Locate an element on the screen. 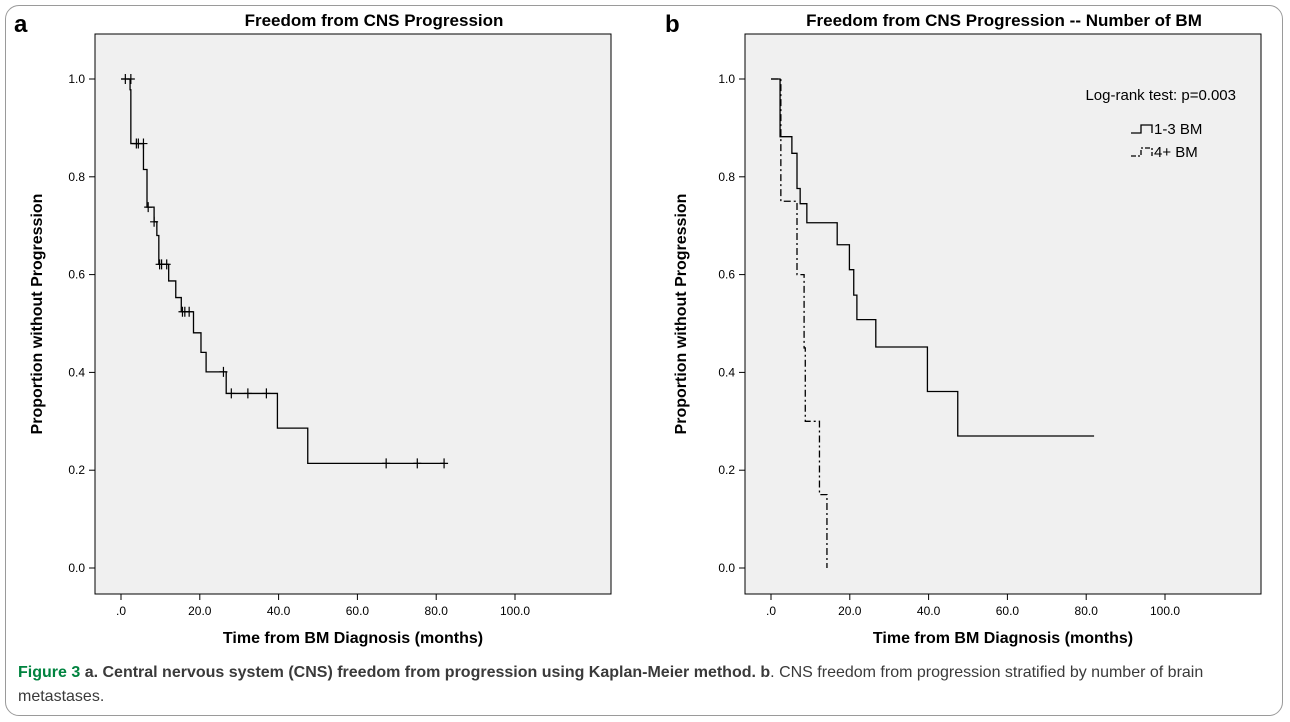  caption-part-a-letter: a is located at coordinates (89, 672).